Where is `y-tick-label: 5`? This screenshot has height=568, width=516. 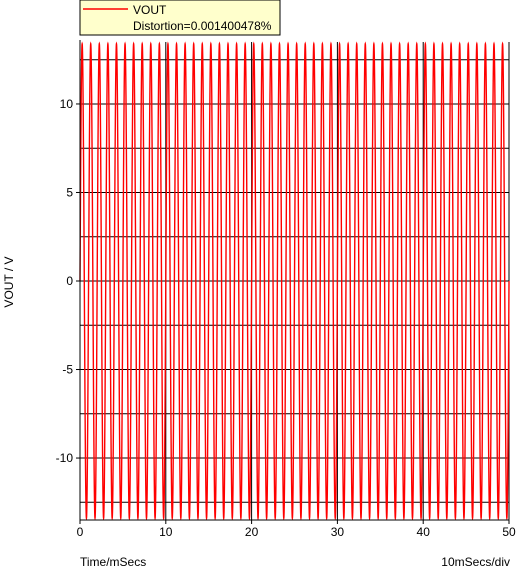 y-tick-label: 5 is located at coordinates (69, 192).